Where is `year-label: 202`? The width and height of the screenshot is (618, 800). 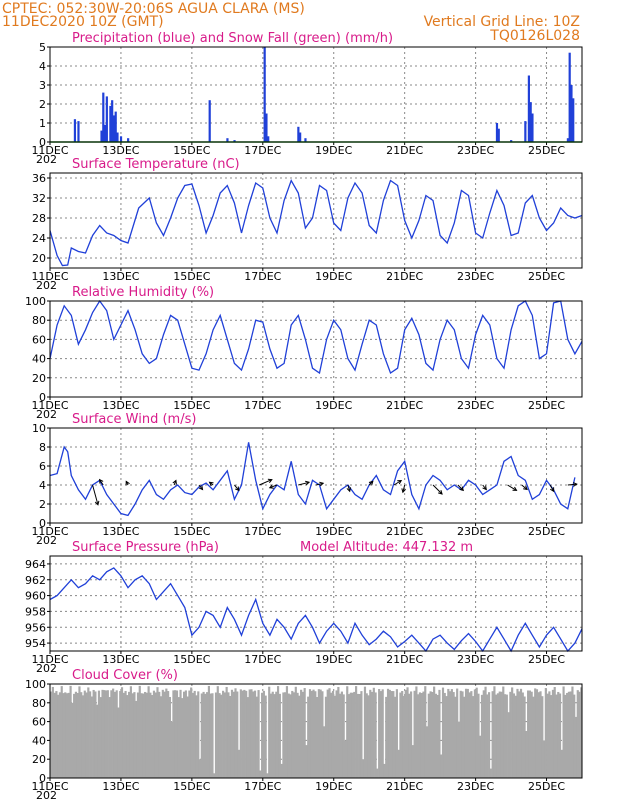
year-label: 202 is located at coordinates (46, 540).